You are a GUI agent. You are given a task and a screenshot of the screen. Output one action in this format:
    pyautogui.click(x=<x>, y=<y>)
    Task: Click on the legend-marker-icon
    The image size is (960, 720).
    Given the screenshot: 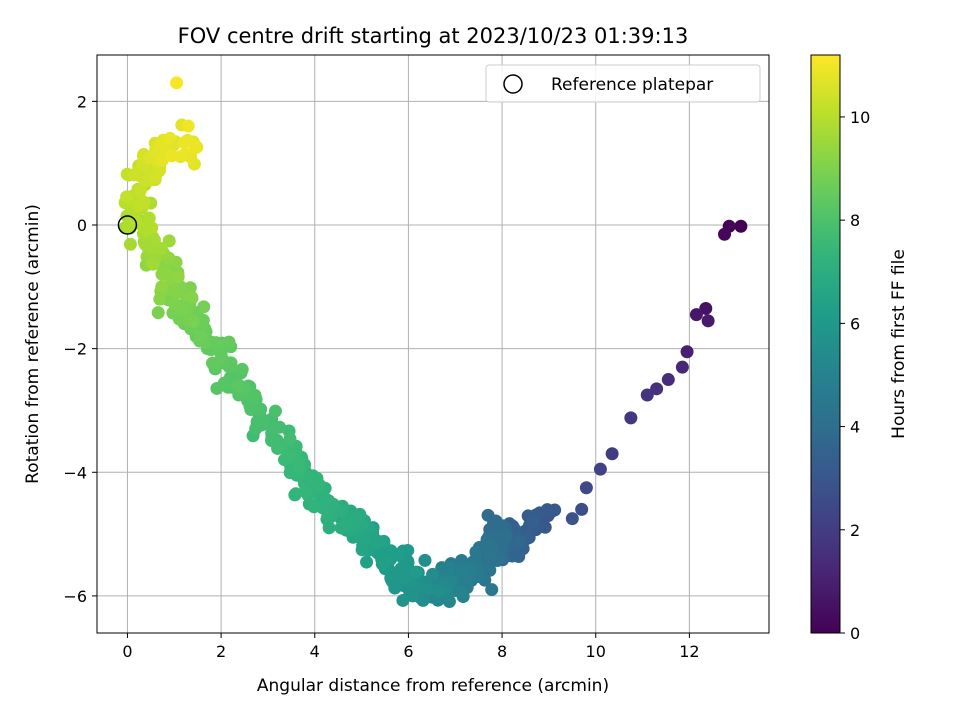 What is the action you would take?
    pyautogui.click(x=513, y=84)
    